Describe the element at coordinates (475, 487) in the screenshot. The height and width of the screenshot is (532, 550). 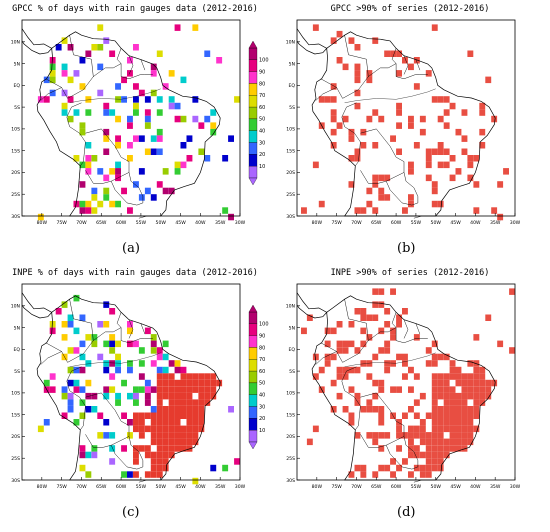
I see `lon-tick-label: 40W` at that location.